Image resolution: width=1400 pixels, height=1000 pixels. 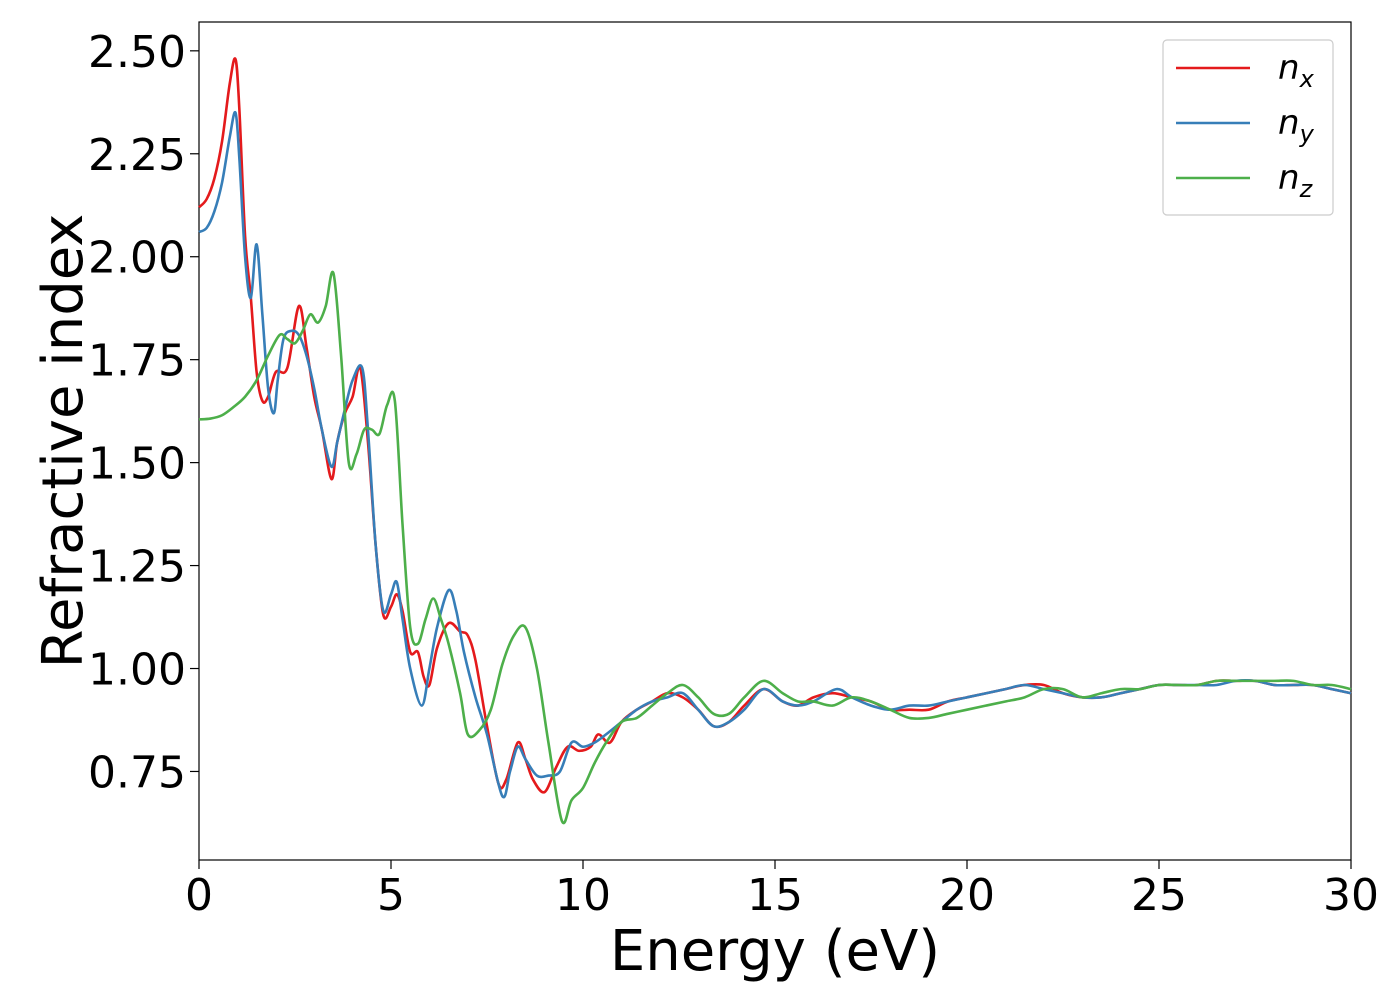 What do you see at coordinates (391, 895) in the screenshot?
I see `x-tick-label: 5` at bounding box center [391, 895].